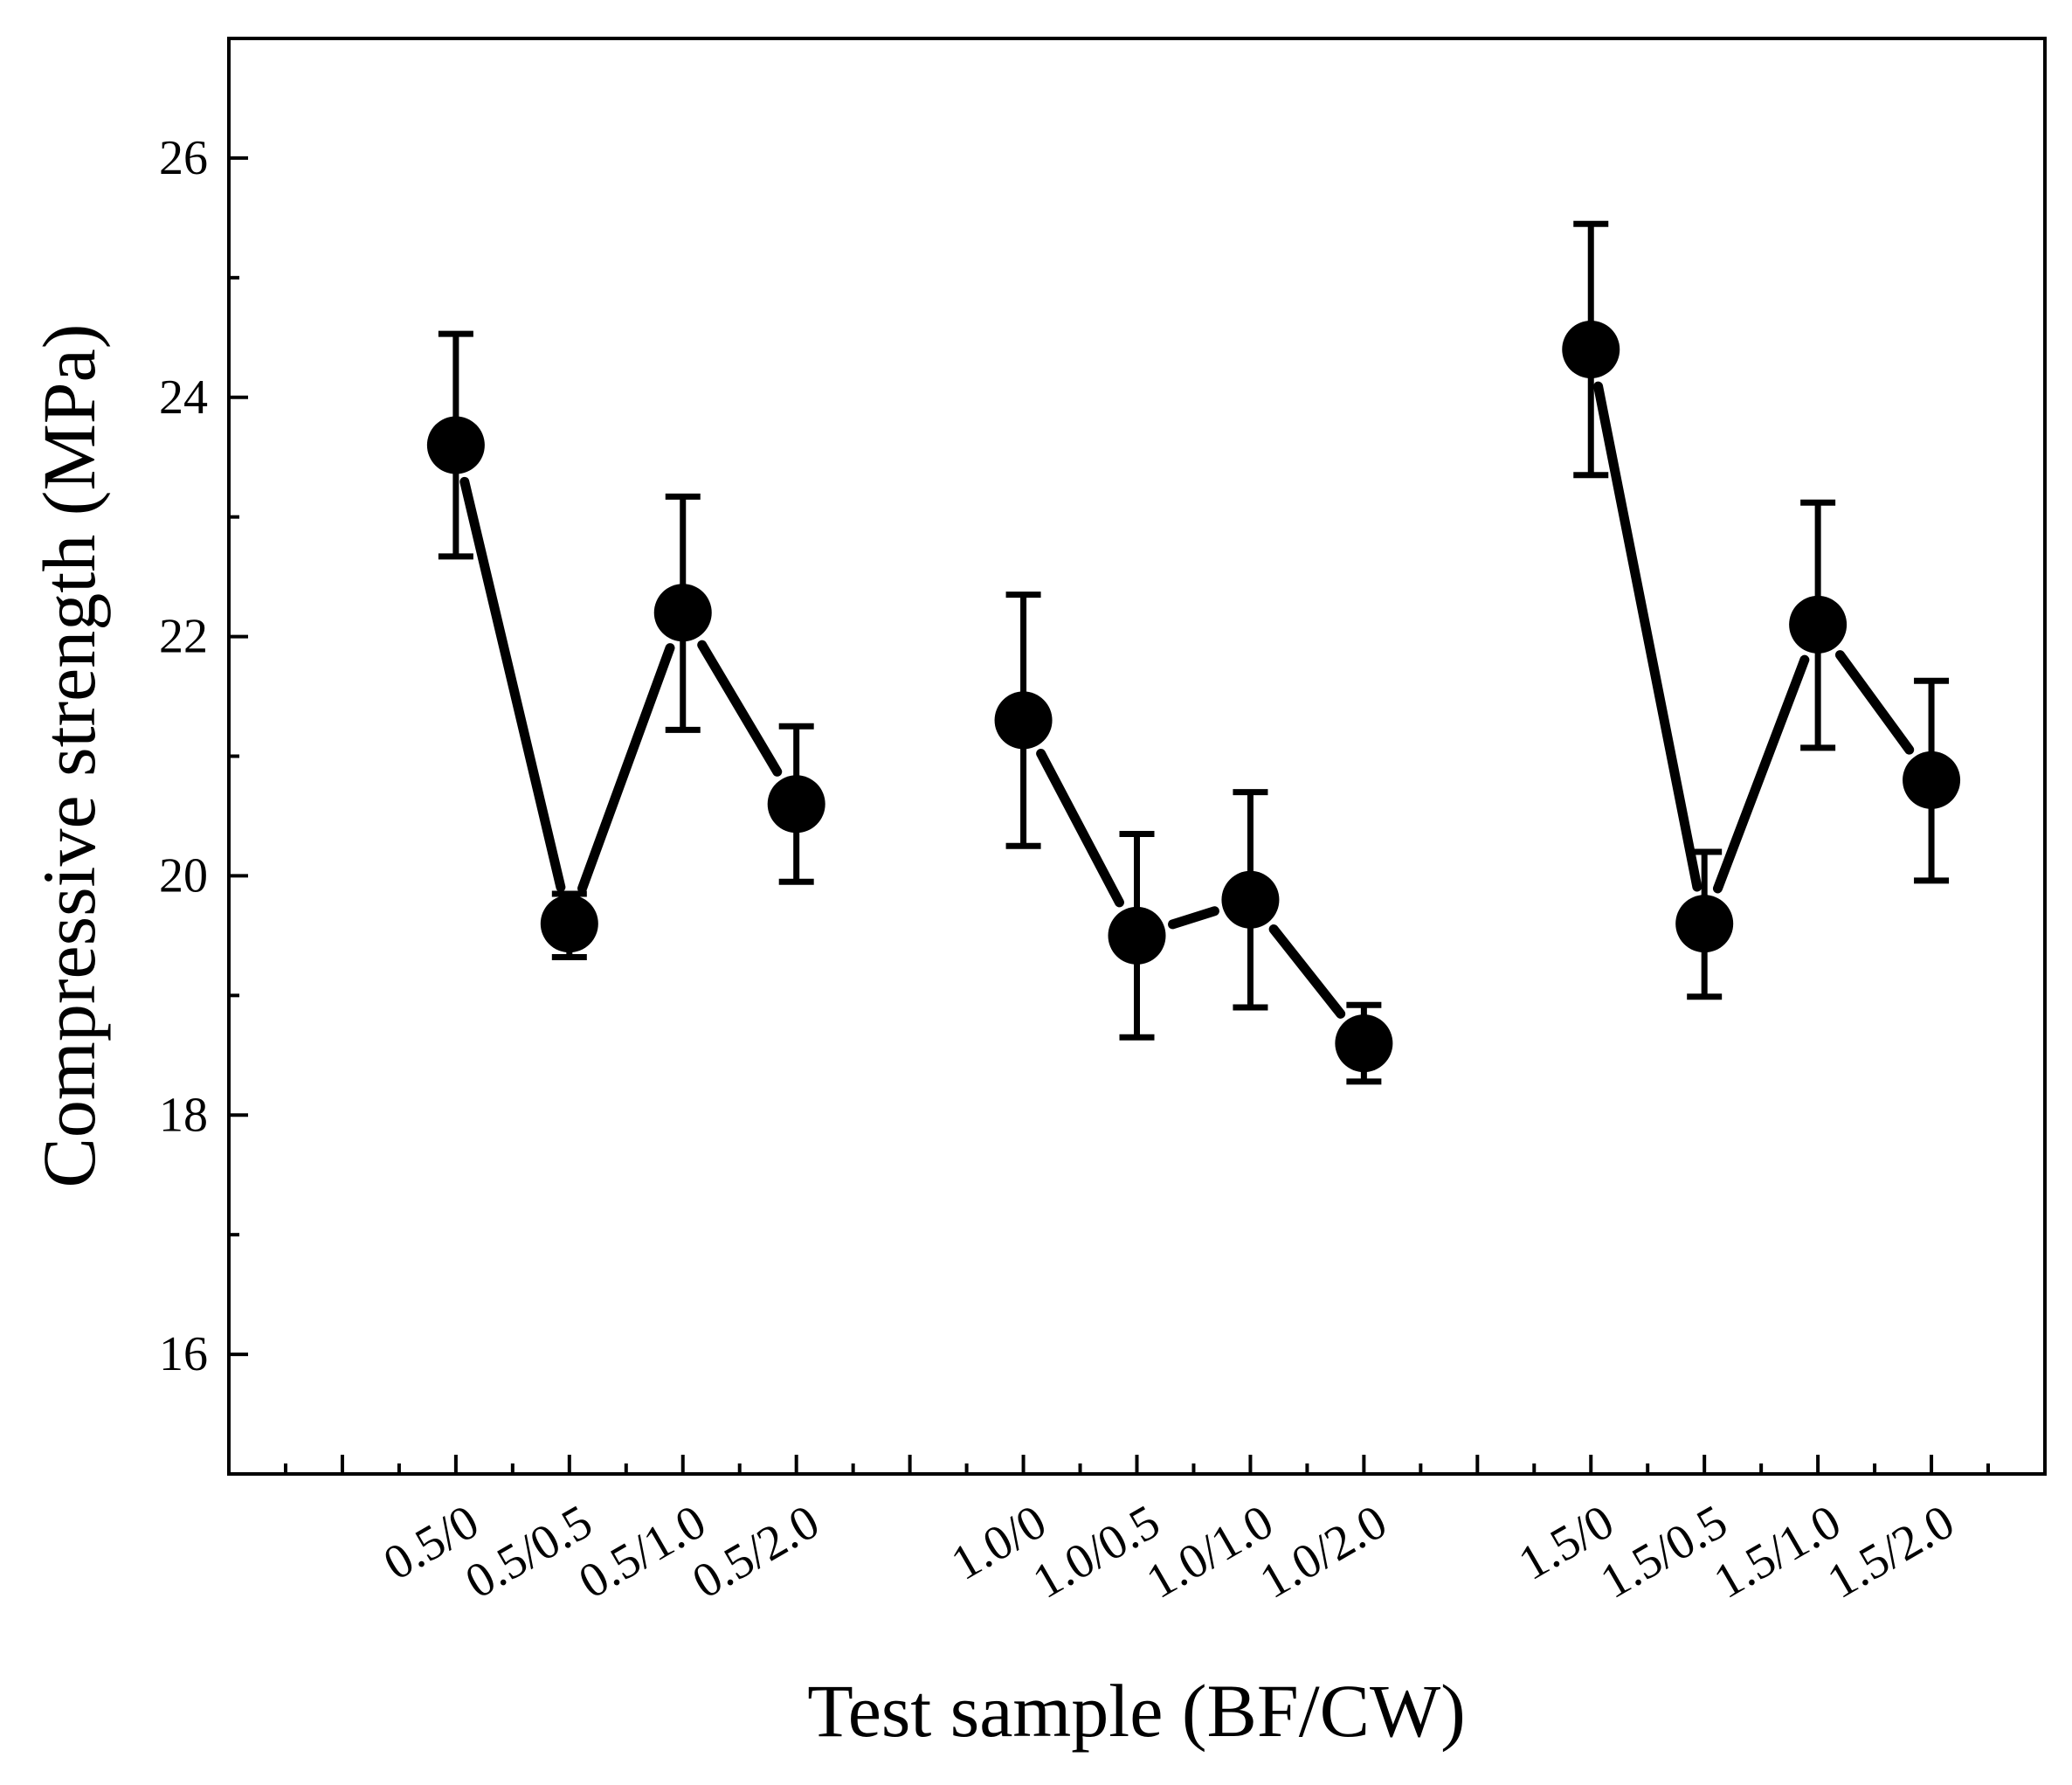 The width and height of the screenshot is (2072, 1785). Describe the element at coordinates (183, 1115) in the screenshot. I see `y-tick-label: 18` at that location.